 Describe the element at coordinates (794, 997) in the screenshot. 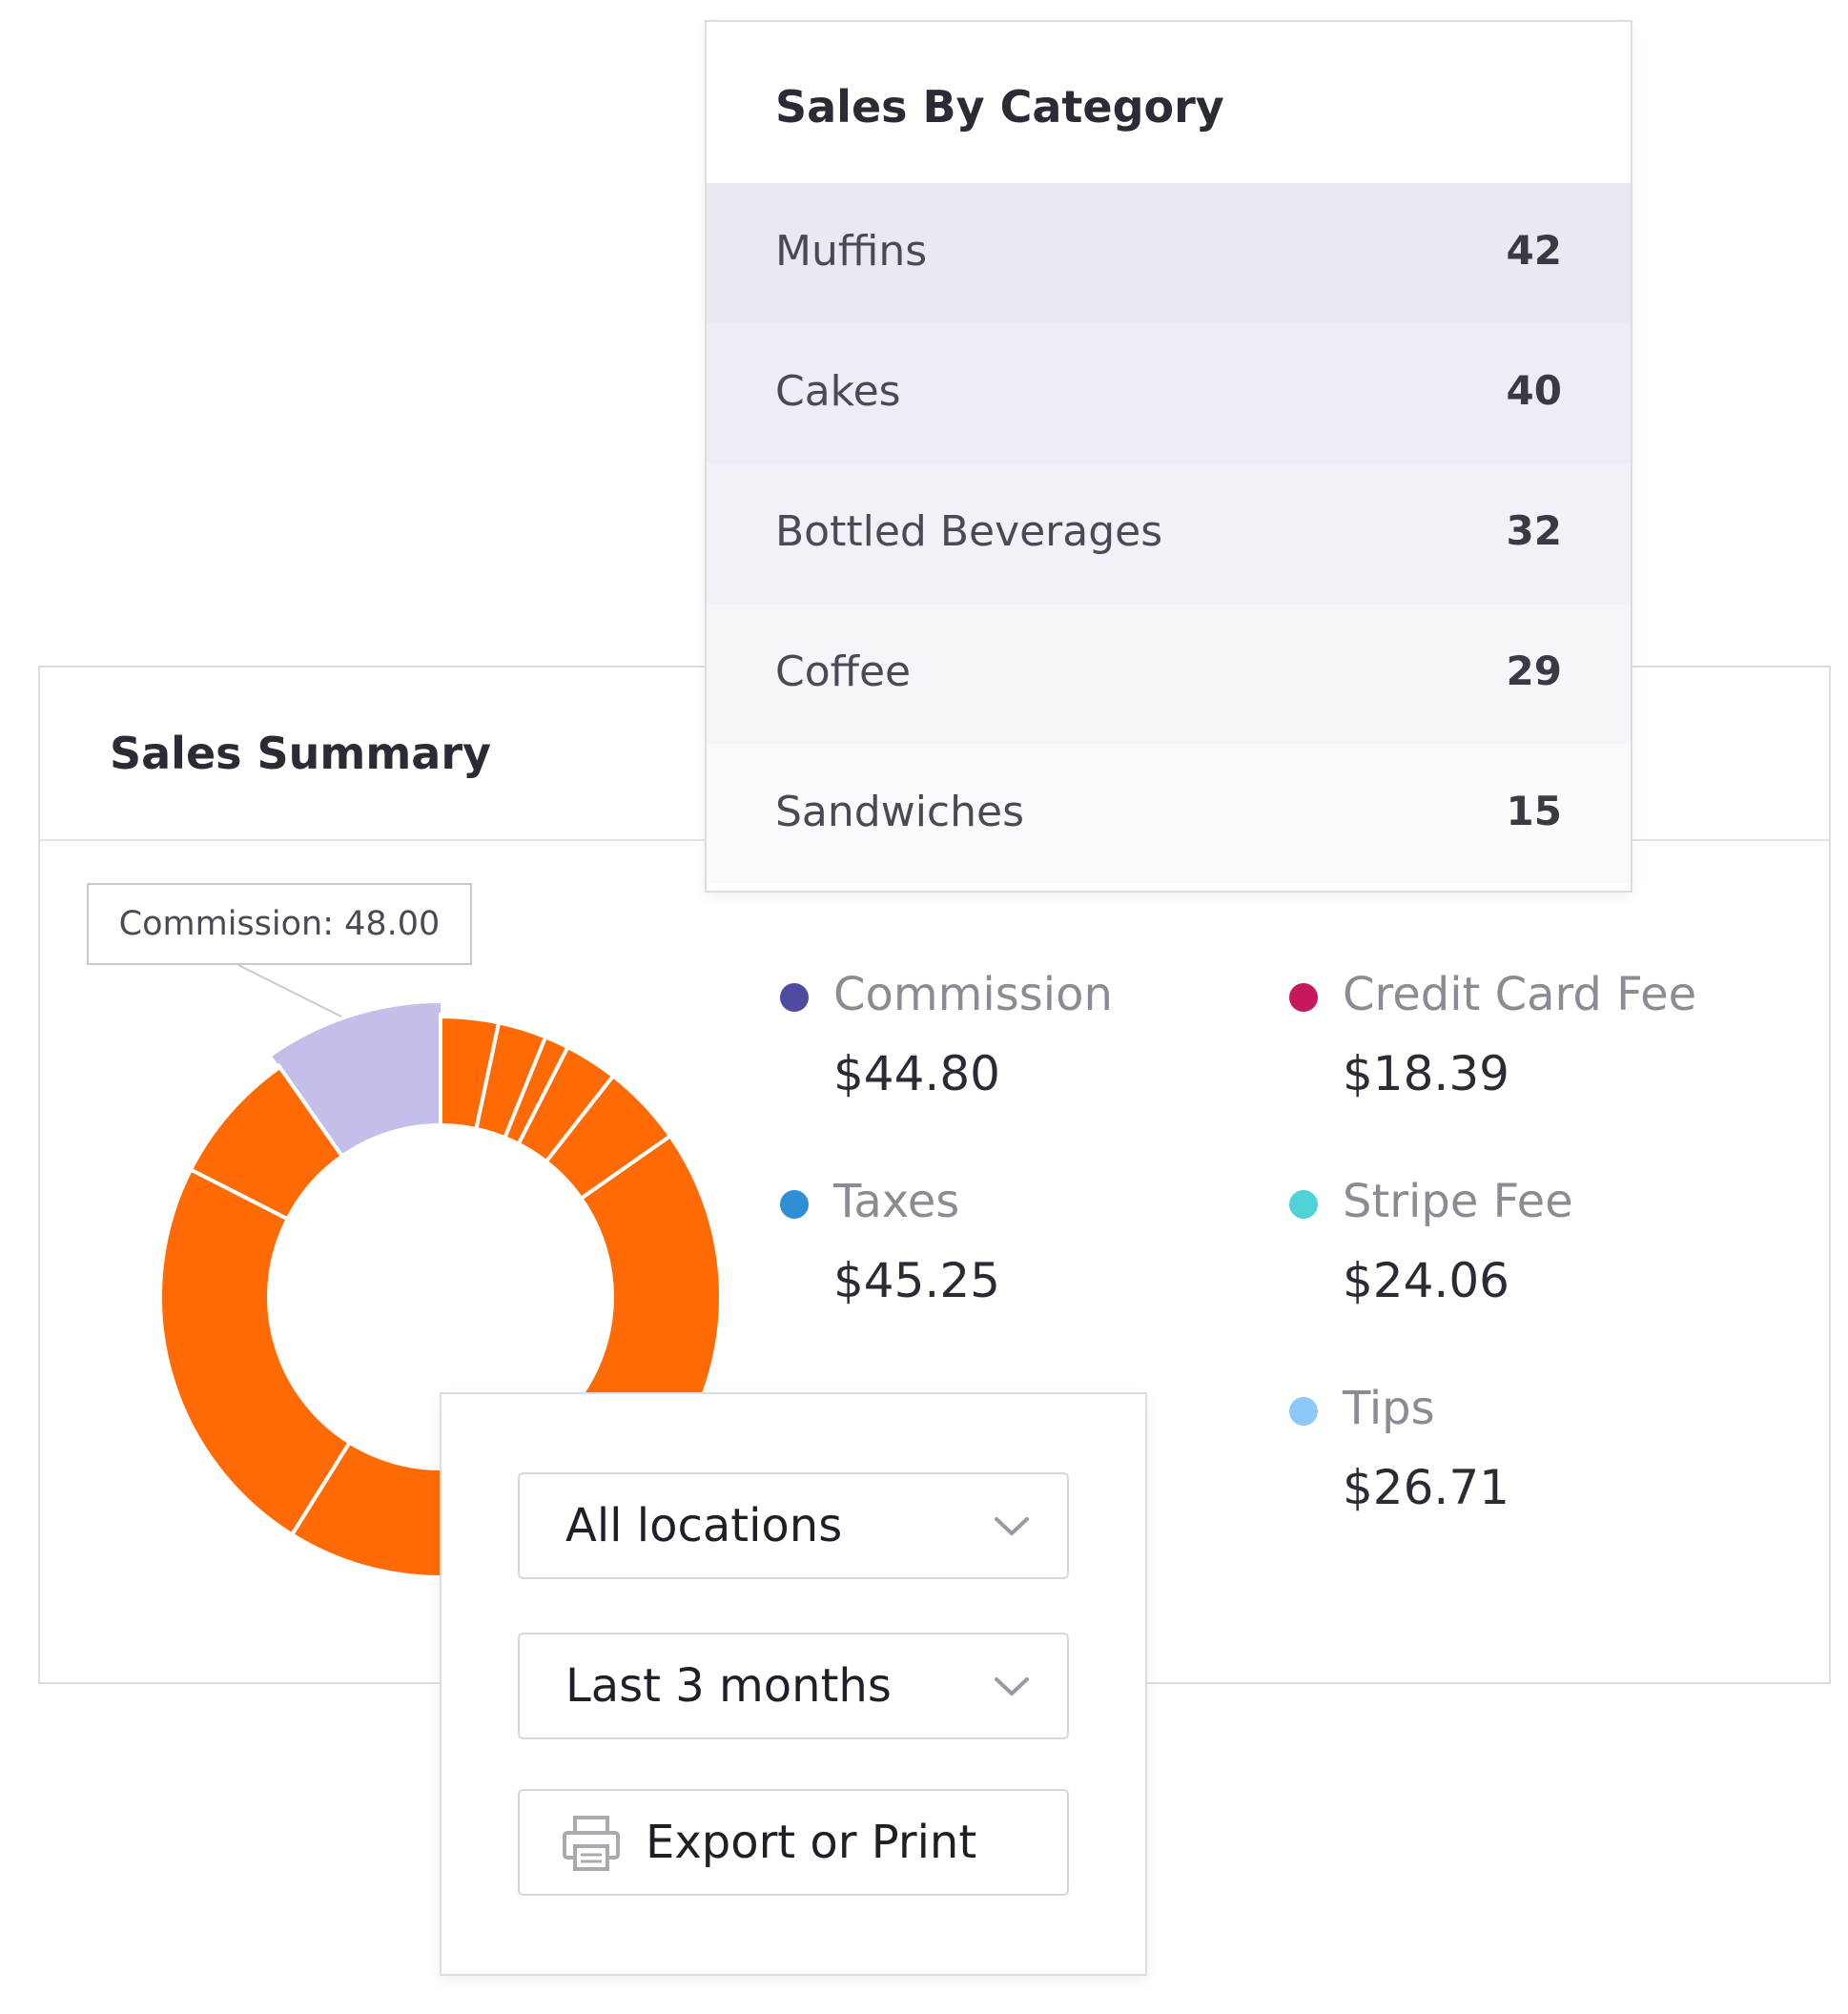

I see `commission-dot` at that location.